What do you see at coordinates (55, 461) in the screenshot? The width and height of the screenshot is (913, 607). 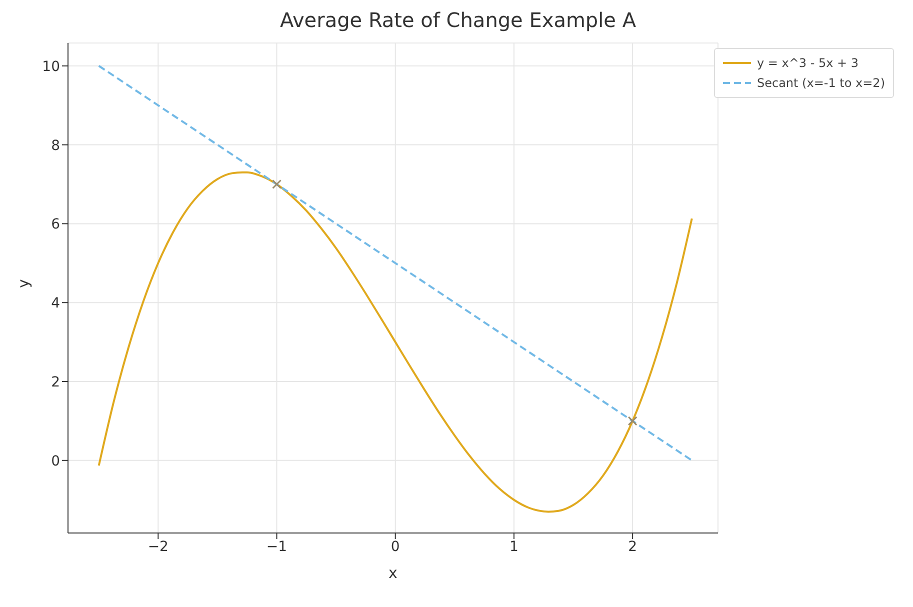 I see `y-tick-label: 0` at bounding box center [55, 461].